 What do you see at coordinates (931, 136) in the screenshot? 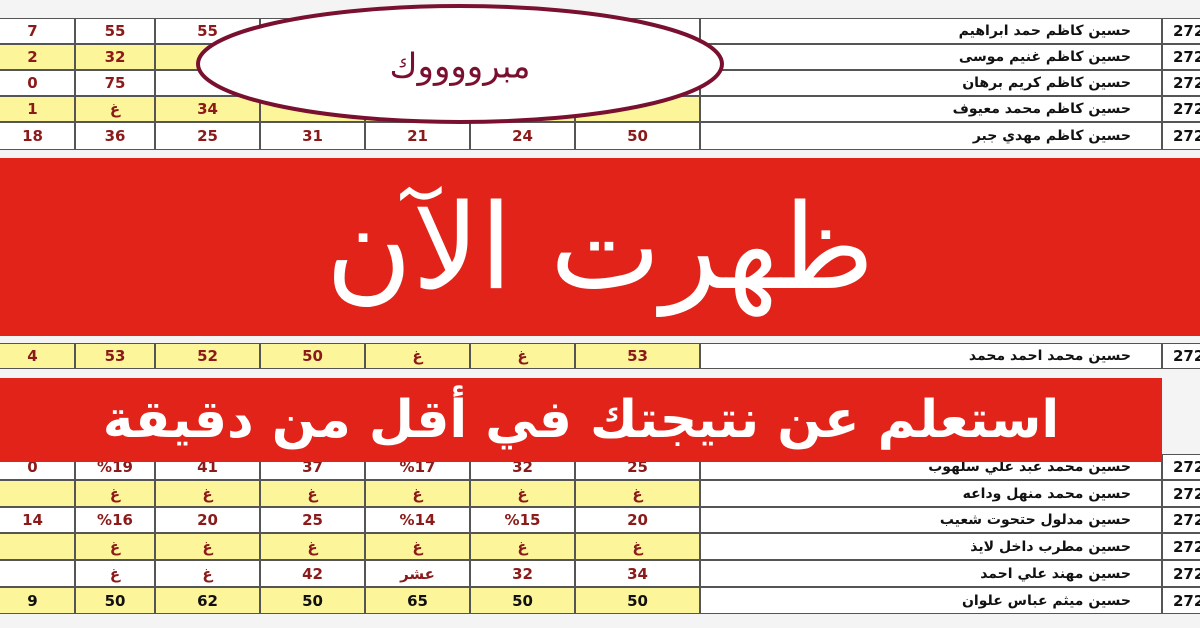
I see `name-cell: حسين كاظم مهدي جبر` at bounding box center [931, 136].